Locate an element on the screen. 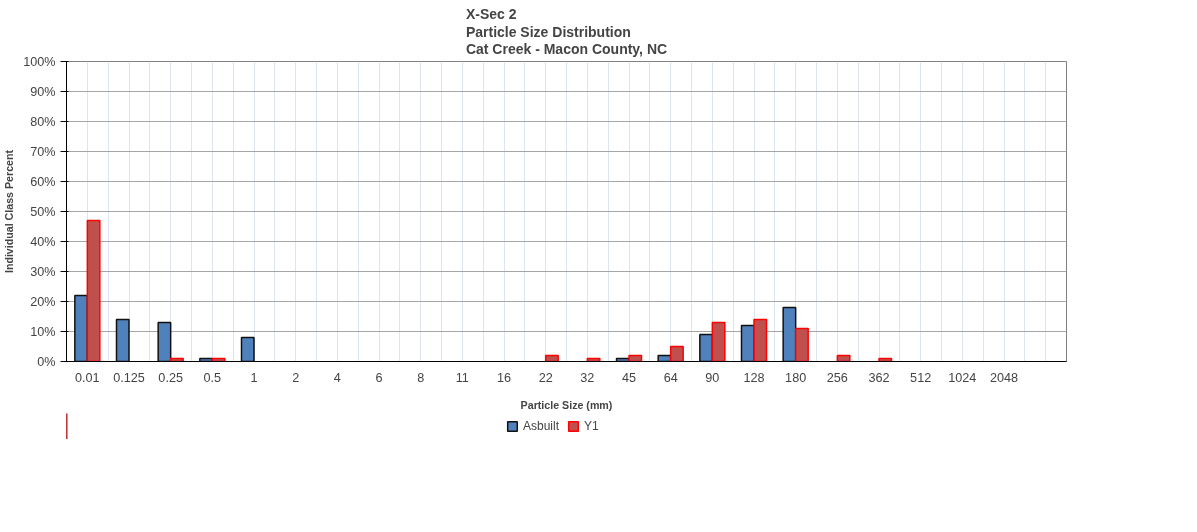 The height and width of the screenshot is (532, 1197). x-tick-label: 512 is located at coordinates (921, 377).